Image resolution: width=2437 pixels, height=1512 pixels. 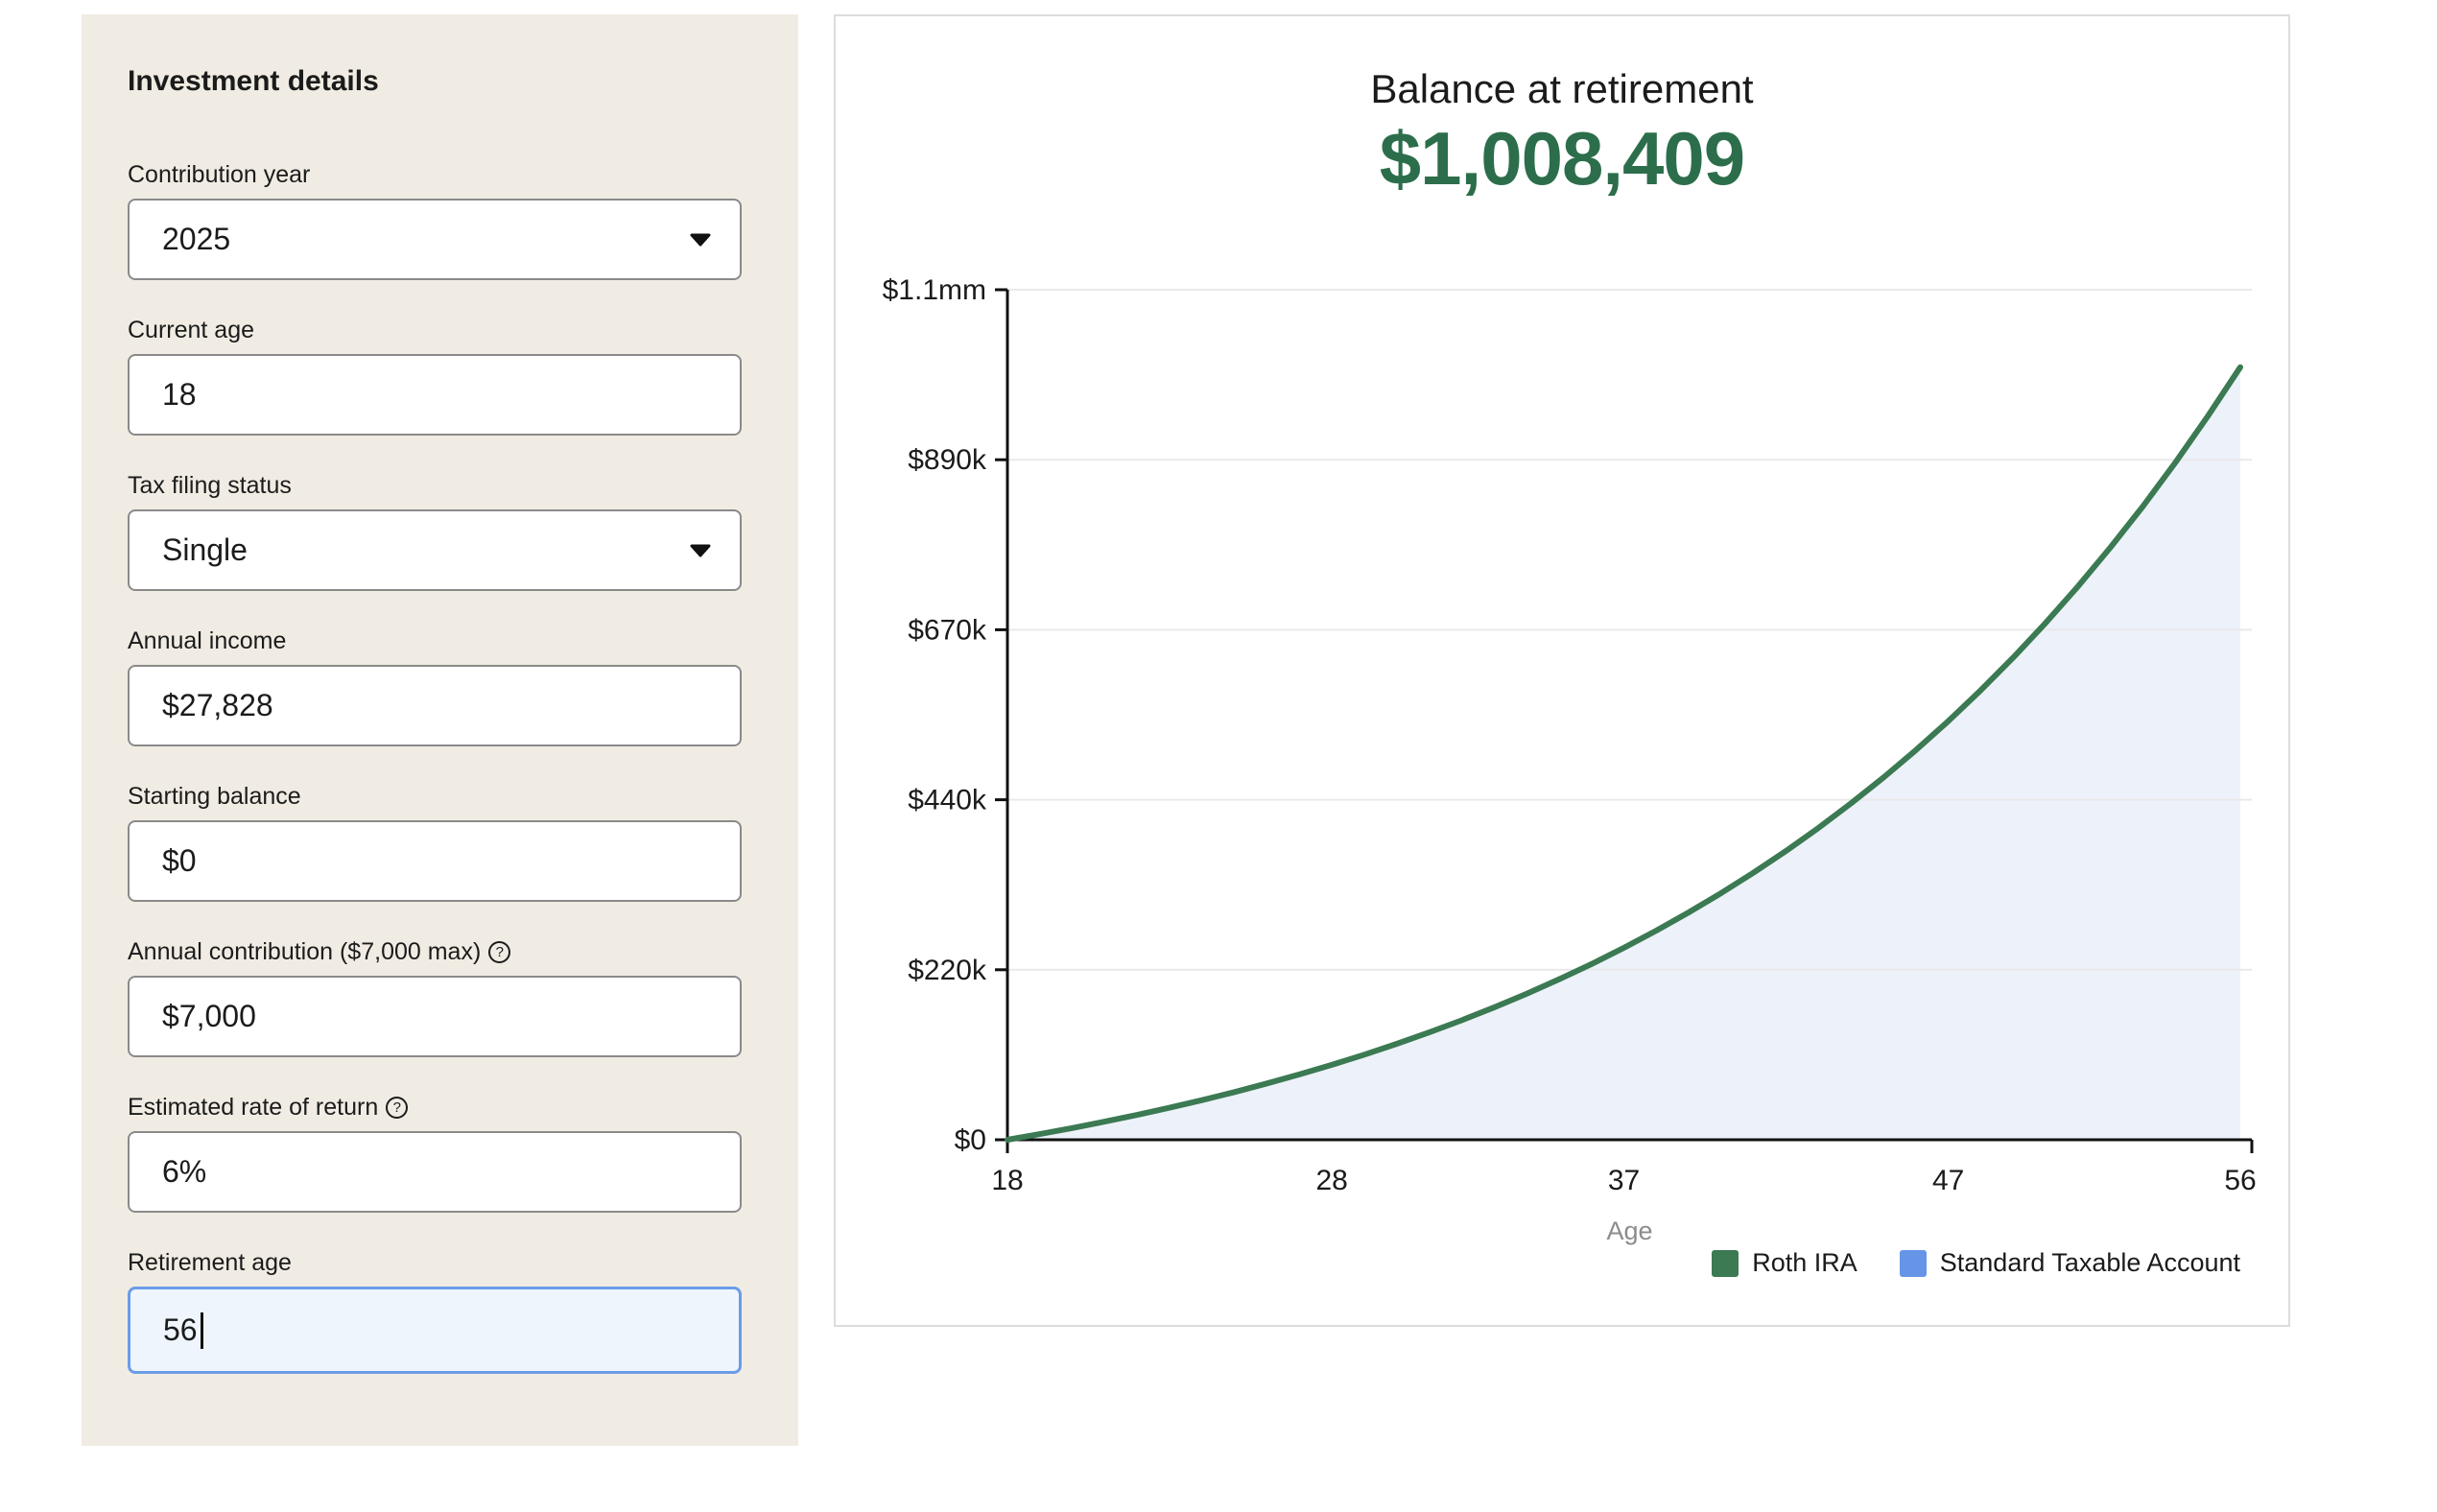 I want to click on starting-balance-value: $0, so click(x=180, y=860).